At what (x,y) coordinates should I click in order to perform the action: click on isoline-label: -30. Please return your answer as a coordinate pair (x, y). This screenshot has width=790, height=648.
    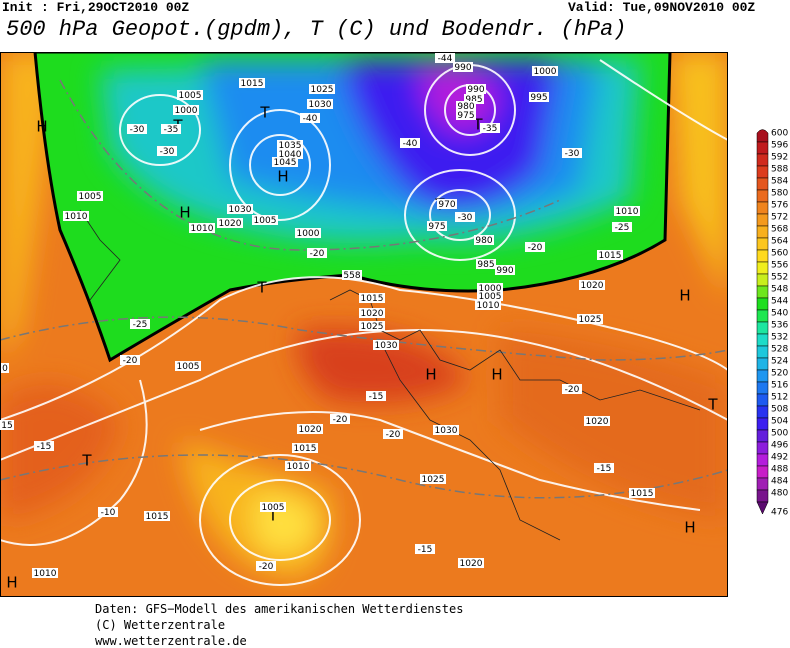
    Looking at the image, I should click on (572, 154).